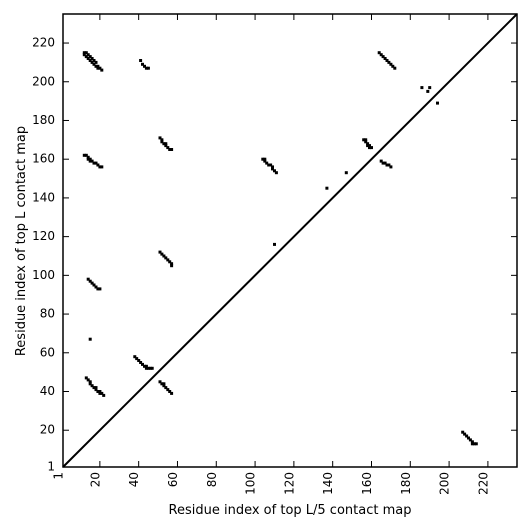 This screenshot has height=531, width=531. I want to click on x-tick-label: 100, so click(251, 483).